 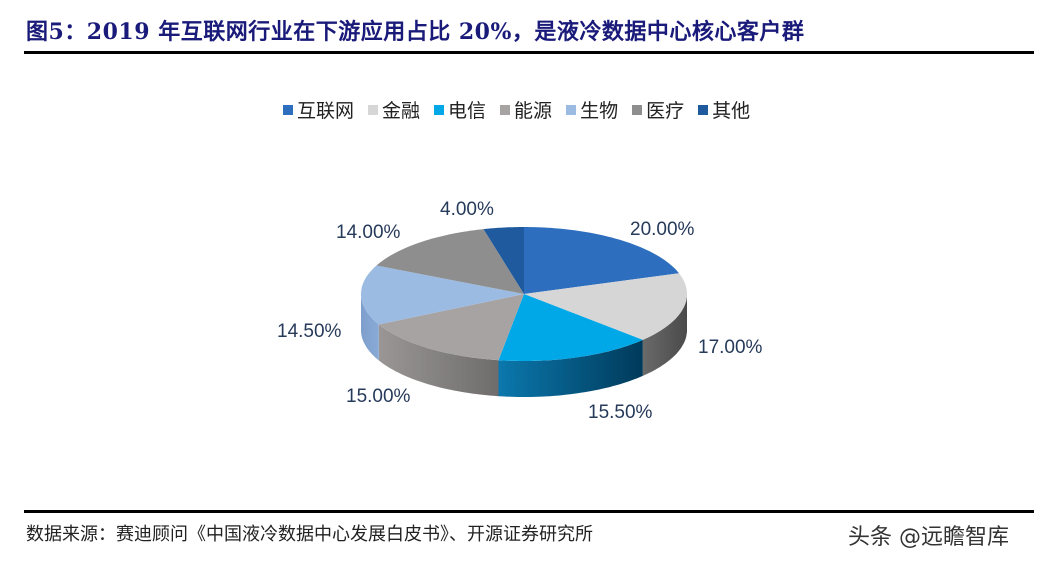 I want to click on pie-slice-其他, so click(x=503, y=260).